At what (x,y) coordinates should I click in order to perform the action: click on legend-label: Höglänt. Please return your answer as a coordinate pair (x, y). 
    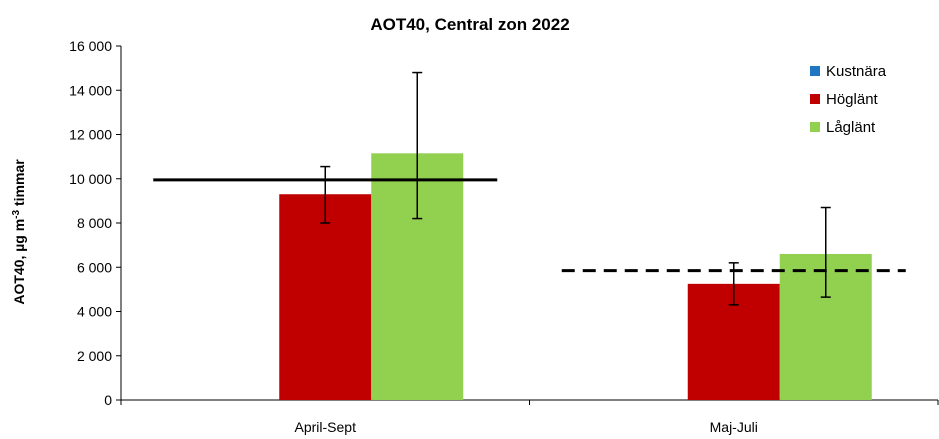
    Looking at the image, I should click on (852, 99).